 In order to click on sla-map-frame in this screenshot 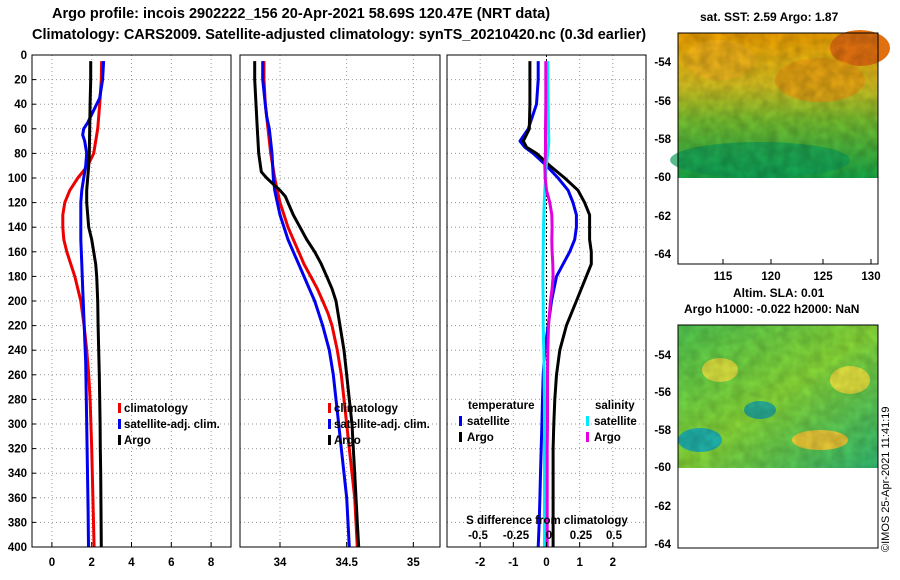, I will do `click(778, 436)`.